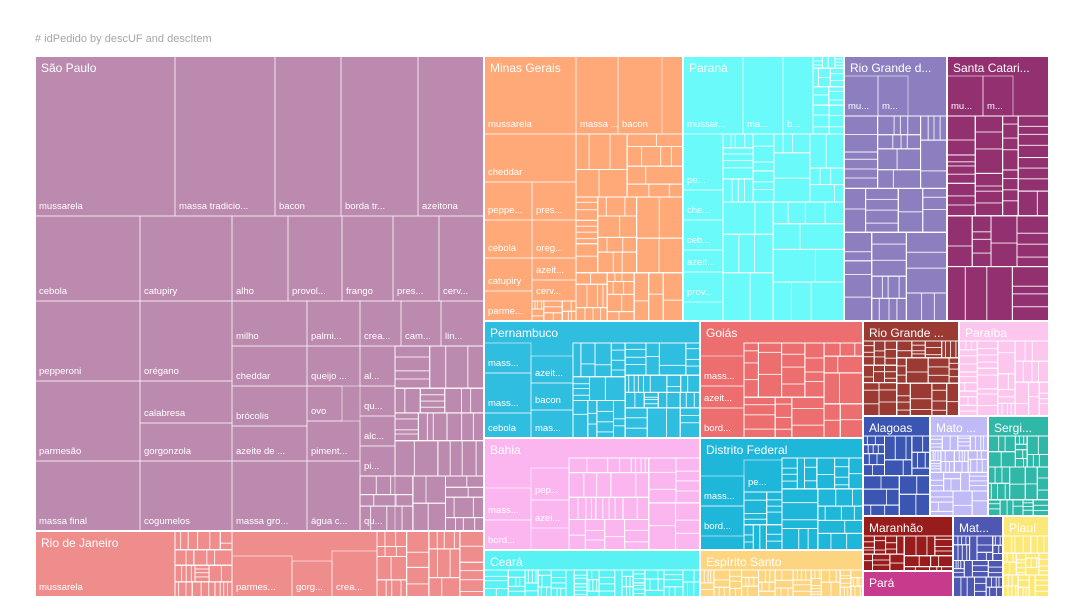 The height and width of the screenshot is (597, 1071). What do you see at coordinates (247, 336) in the screenshot?
I see `item-label-sao-paulo-14: milho` at bounding box center [247, 336].